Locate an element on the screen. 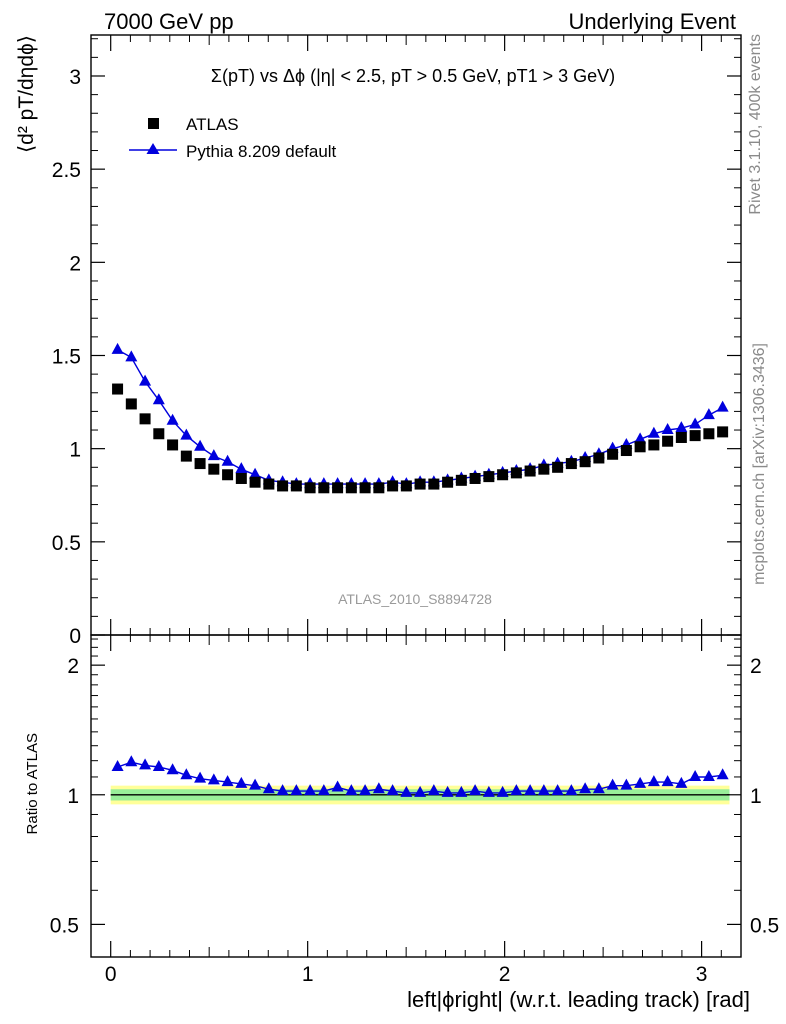 This screenshot has height=1024, width=786. main-series is located at coordinates (420, 418).